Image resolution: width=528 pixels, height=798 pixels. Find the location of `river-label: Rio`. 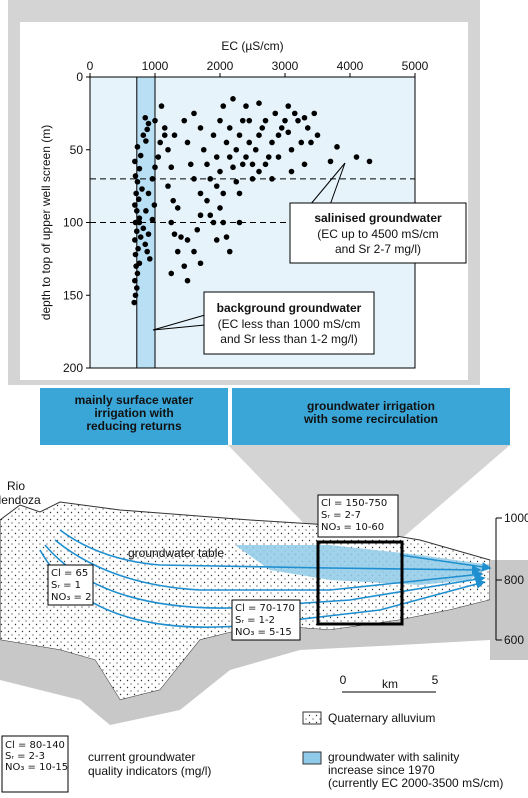

river-label: Rio is located at coordinates (16, 486).